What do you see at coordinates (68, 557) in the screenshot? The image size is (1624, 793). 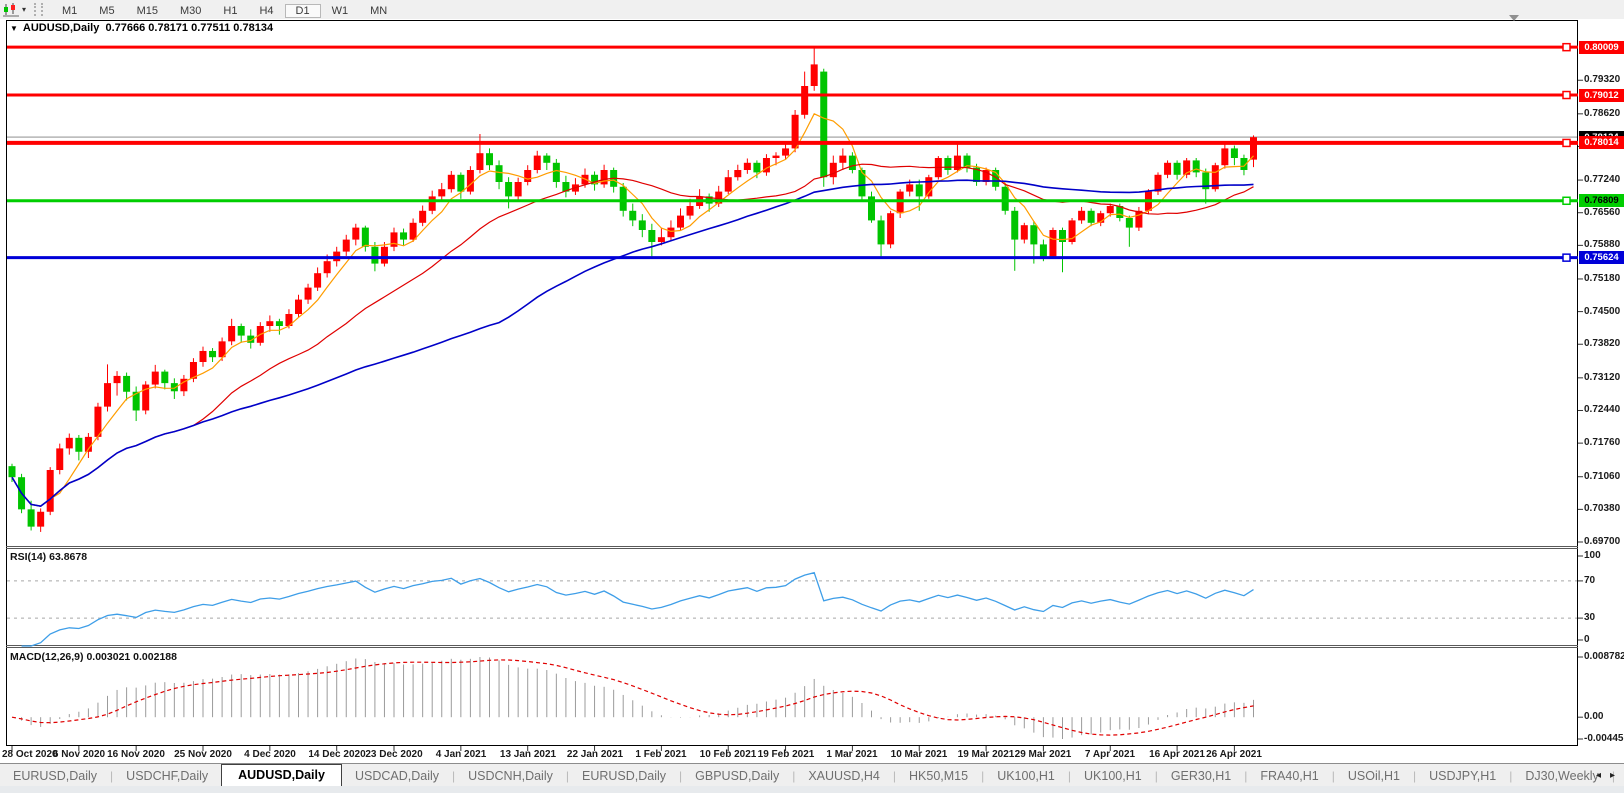 I see `rsi-value: 63.8678` at bounding box center [68, 557].